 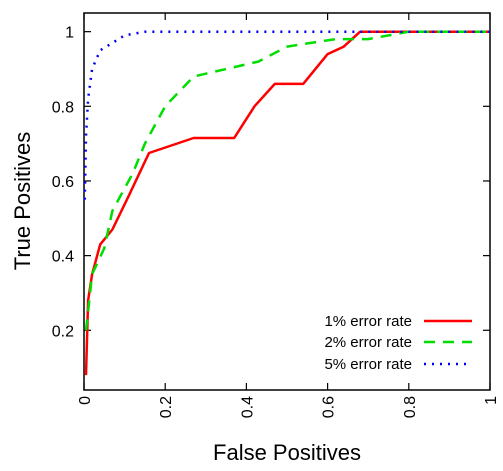 I want to click on x-tick-label: 0, so click(x=85, y=400).